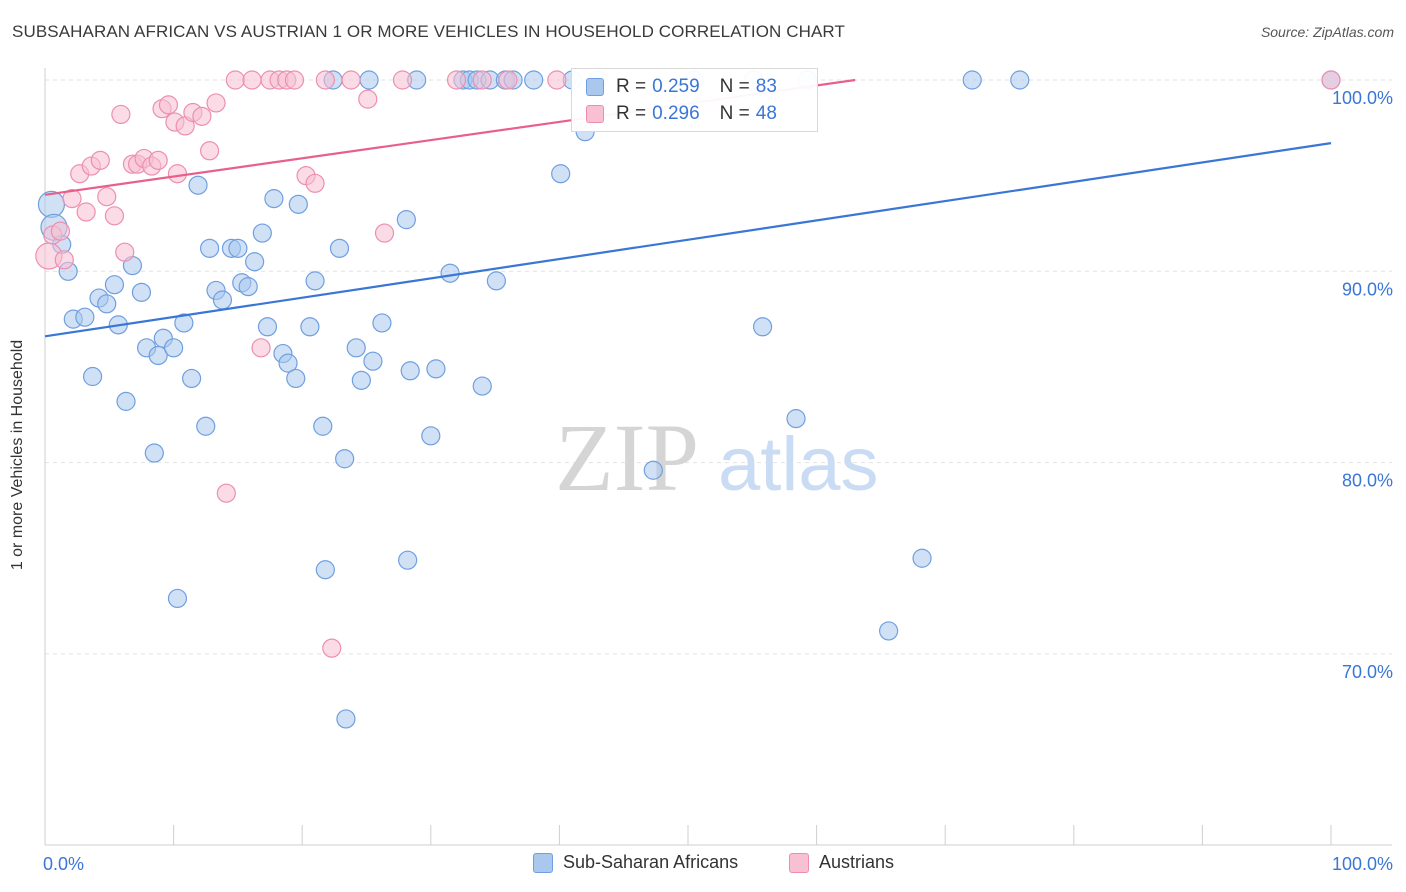  I want to click on stats-row-blue: R = 0.259 N = 83, so click(681, 87).